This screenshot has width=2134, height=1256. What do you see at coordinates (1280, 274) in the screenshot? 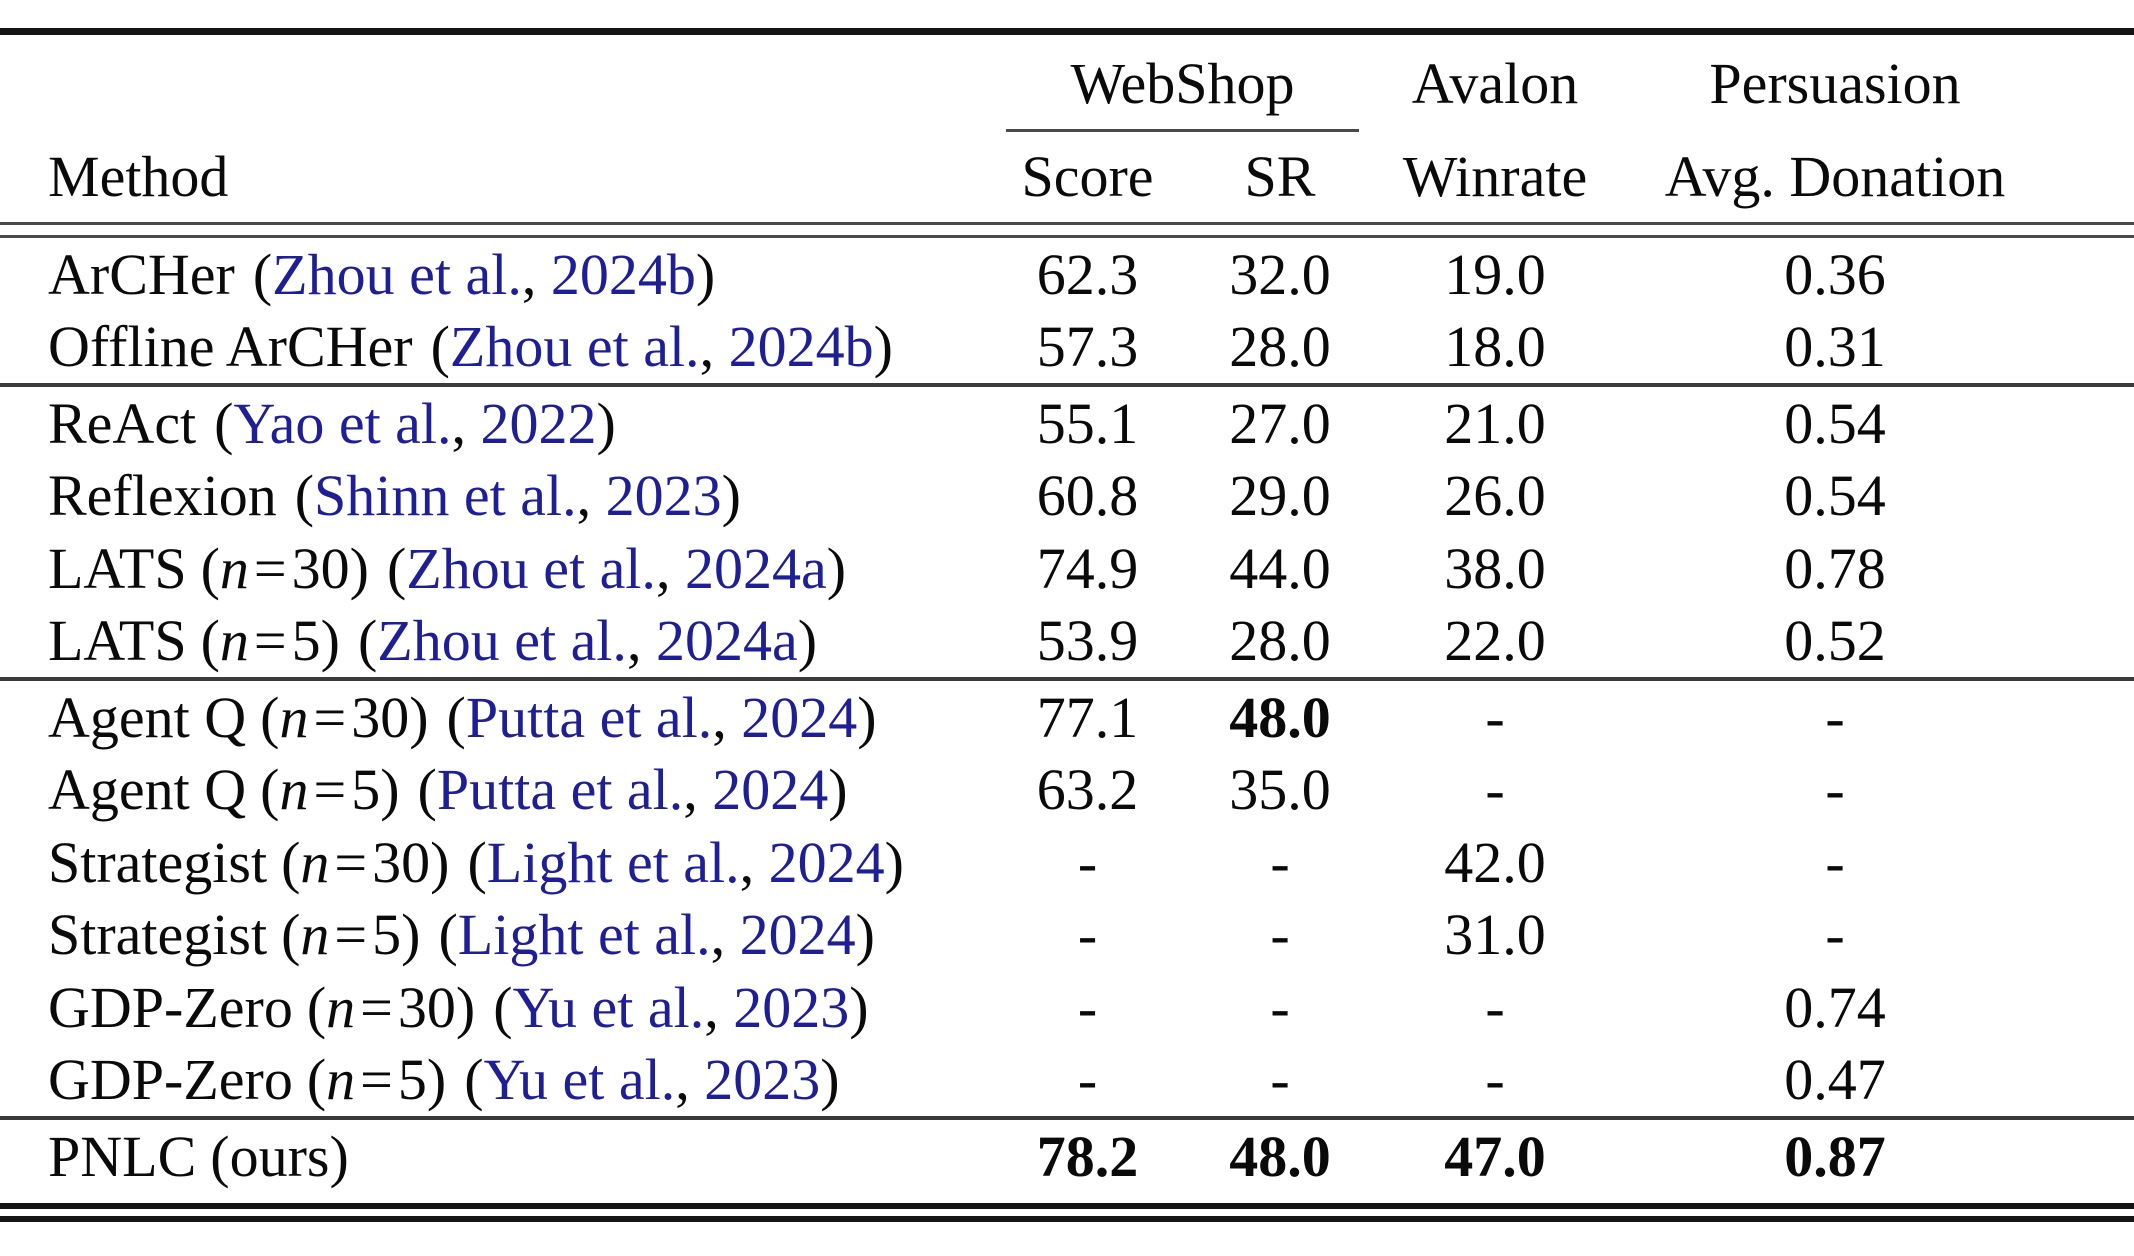
I see `sr-cell: 32.0` at bounding box center [1280, 274].